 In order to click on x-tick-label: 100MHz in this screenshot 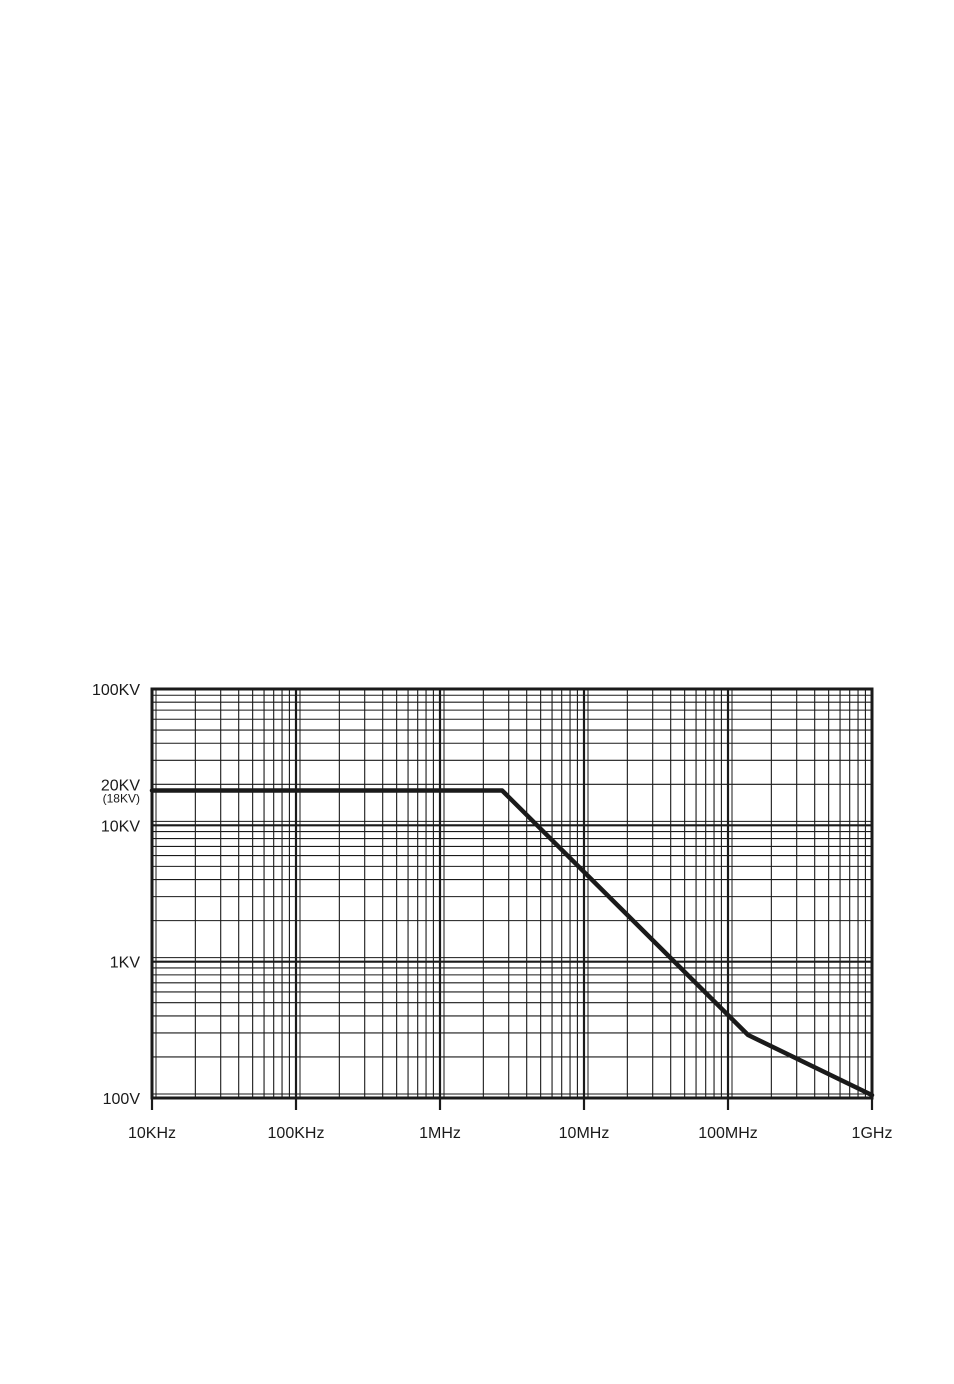, I will do `click(728, 1133)`.